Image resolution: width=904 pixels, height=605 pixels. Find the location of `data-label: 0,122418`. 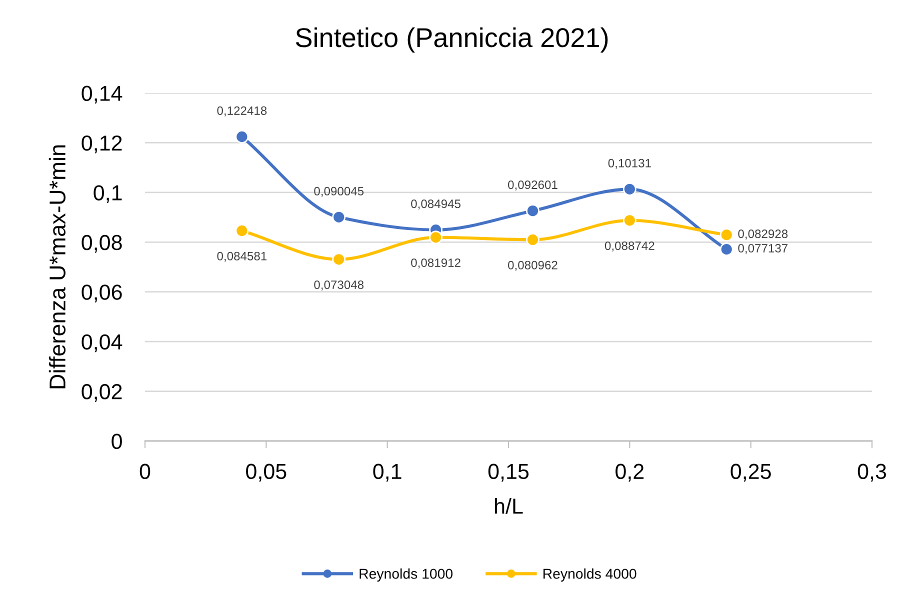

data-label: 0,122418 is located at coordinates (242, 111).